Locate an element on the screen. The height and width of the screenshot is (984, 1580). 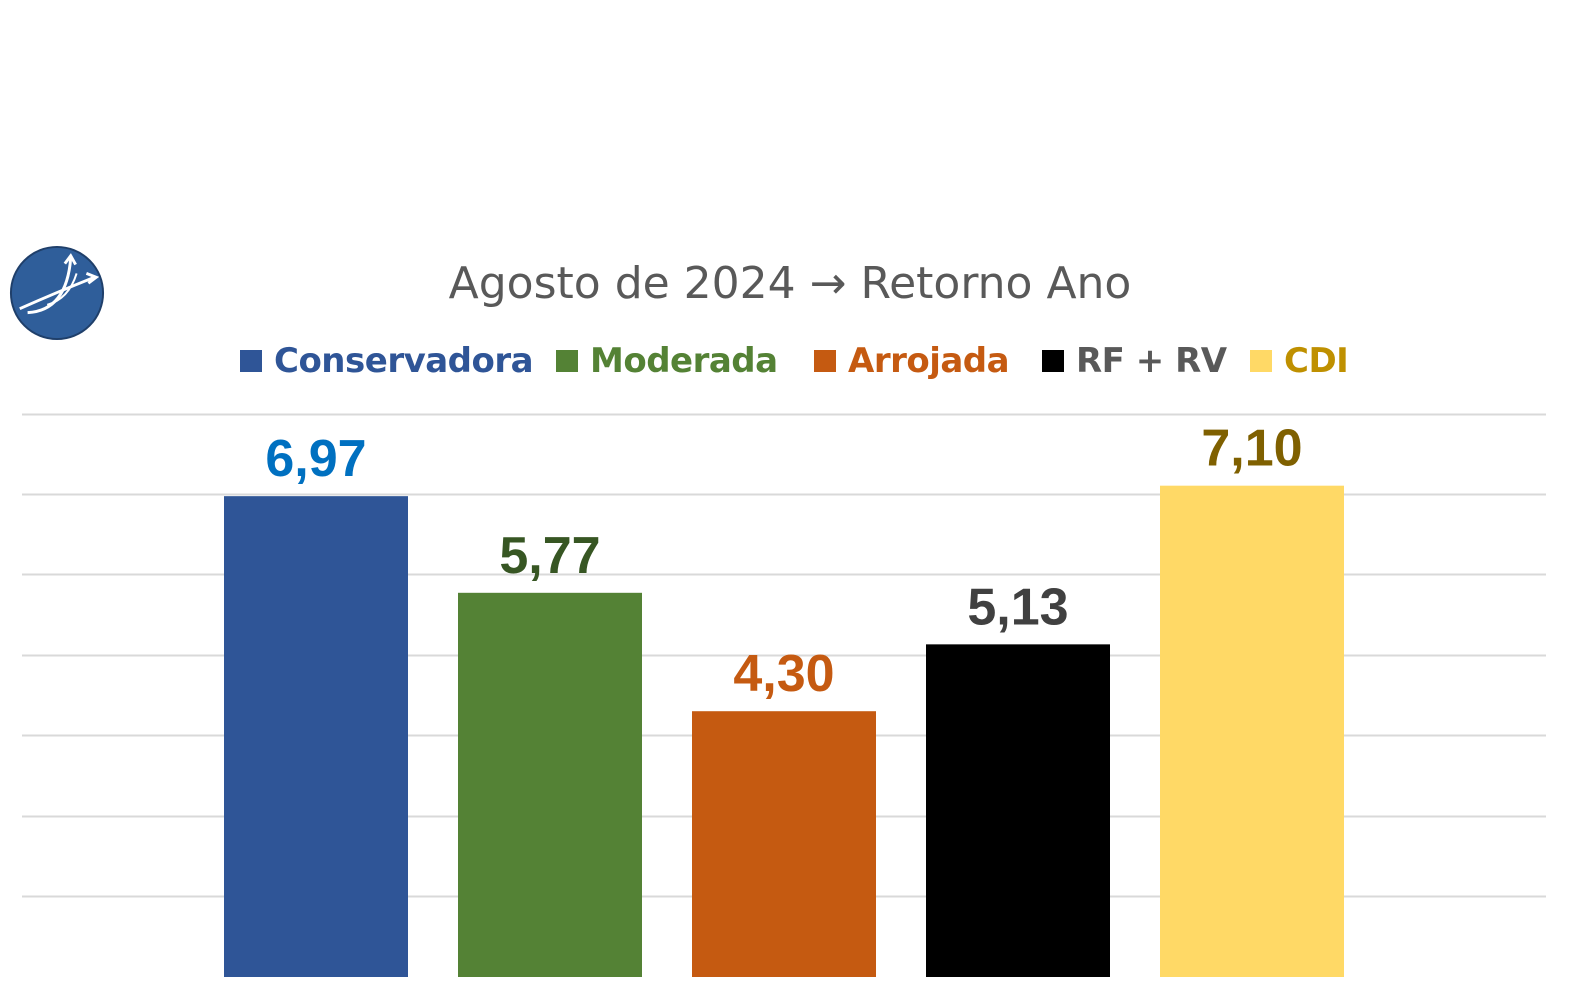
legend-item: Moderada is located at coordinates (667, 361).